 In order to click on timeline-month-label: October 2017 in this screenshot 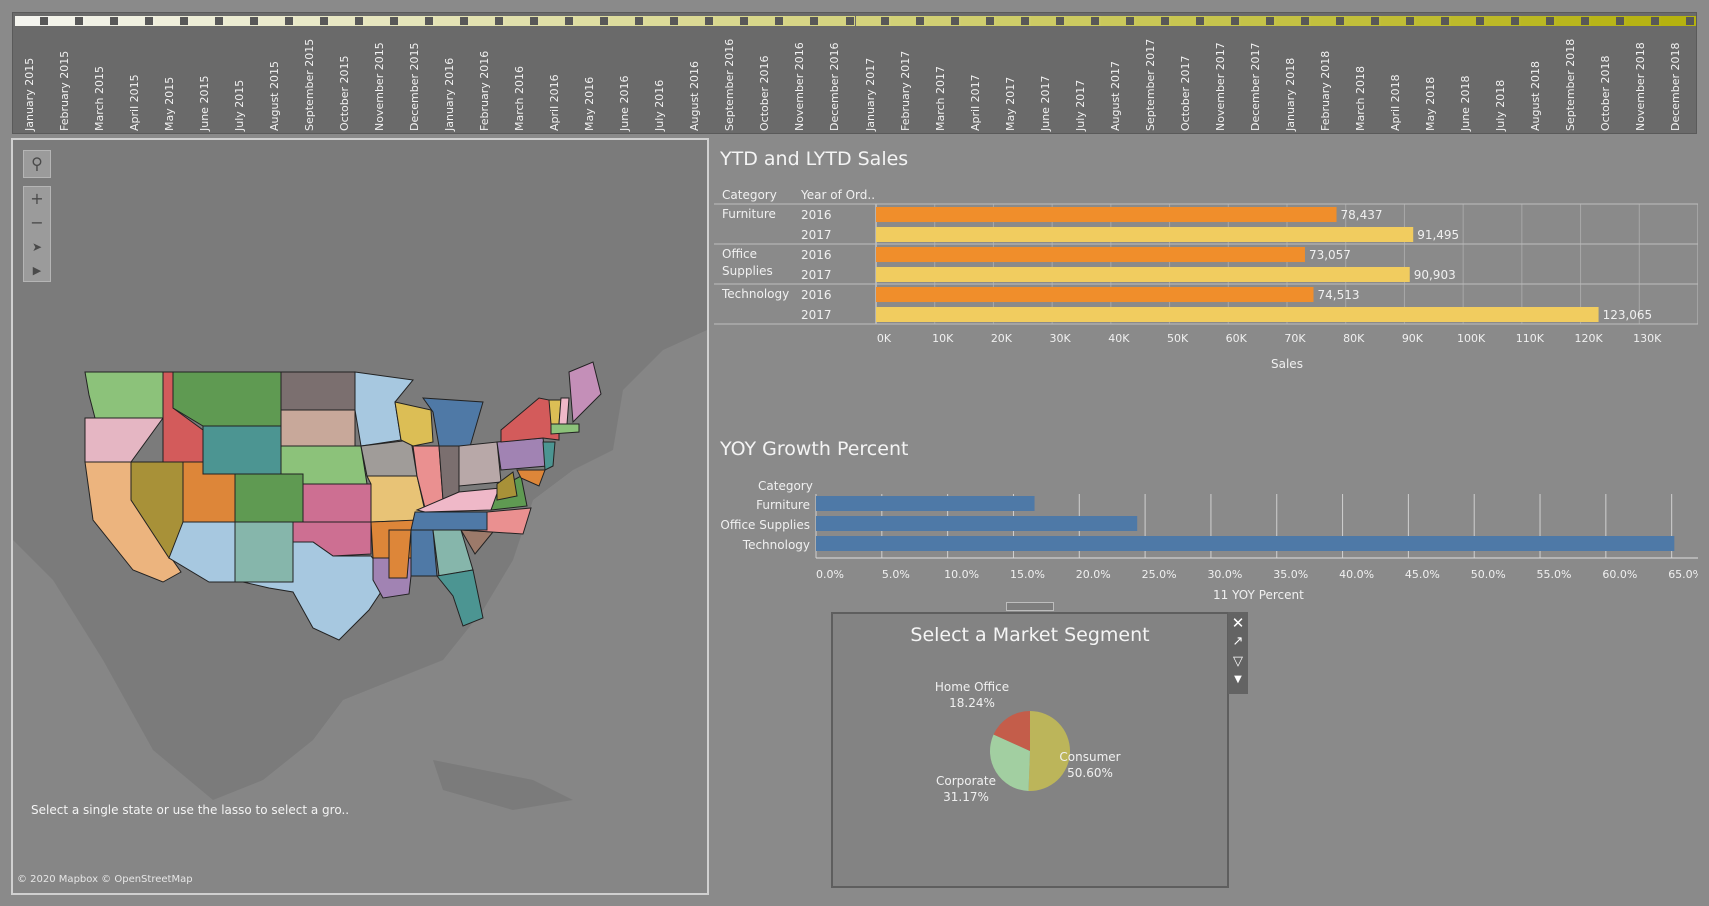, I will do `click(1185, 93)`.